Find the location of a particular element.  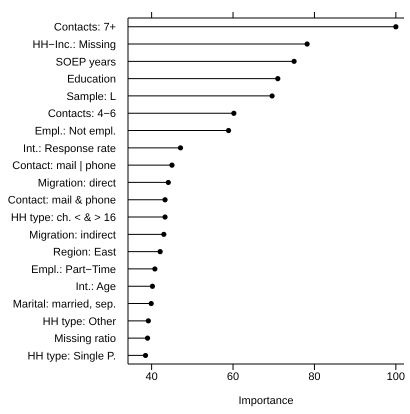

y-tick-label: Missing ratio is located at coordinates (85, 339).